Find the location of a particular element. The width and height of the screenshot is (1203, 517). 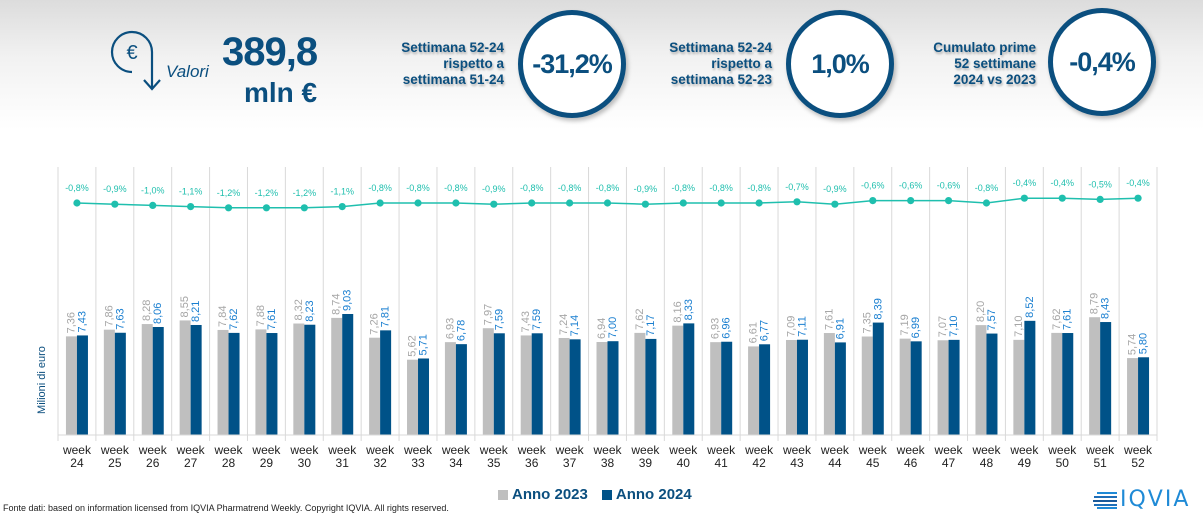

bar-label-2024: 8,23 is located at coordinates (310, 310).